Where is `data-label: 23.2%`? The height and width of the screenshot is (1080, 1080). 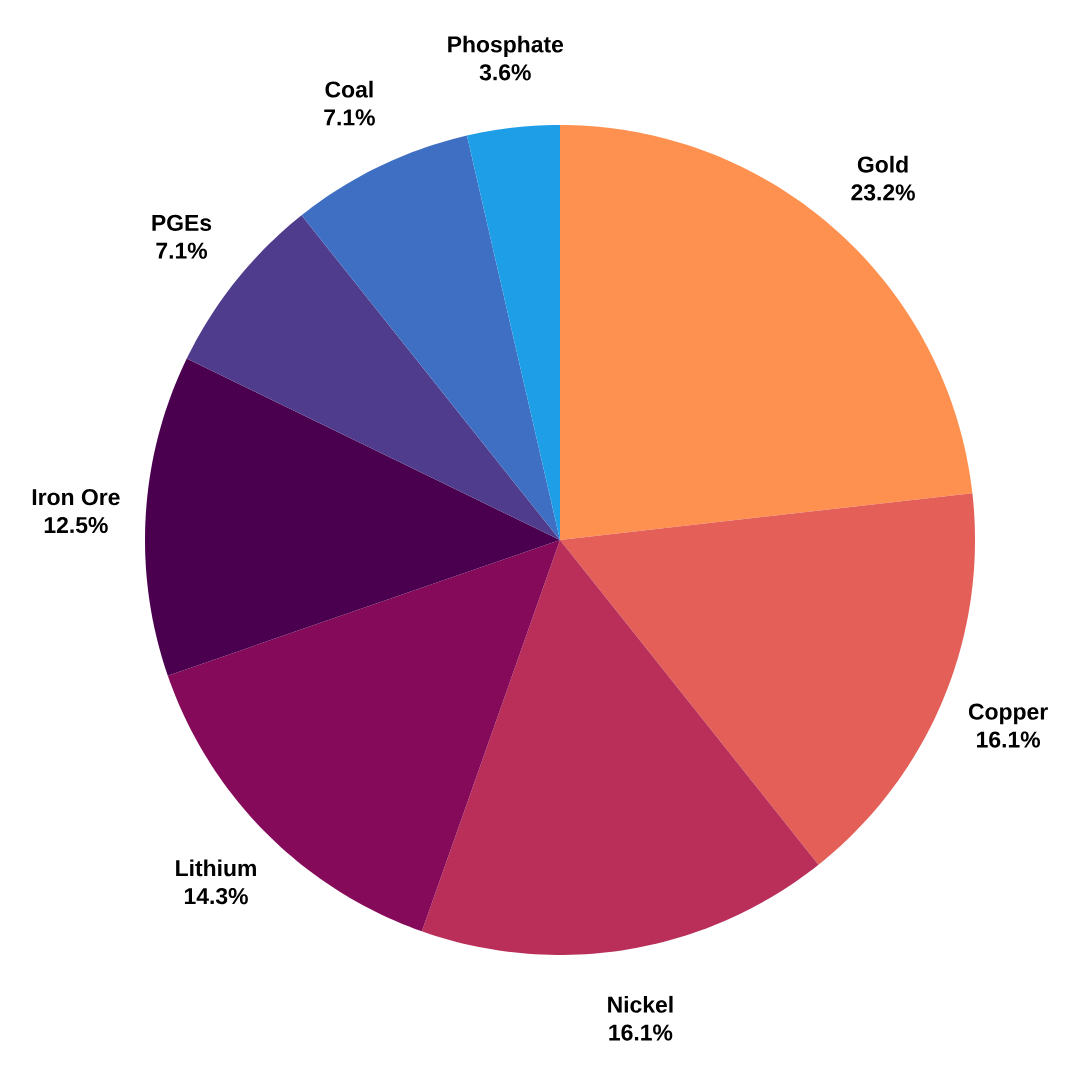
data-label: 23.2% is located at coordinates (883, 192).